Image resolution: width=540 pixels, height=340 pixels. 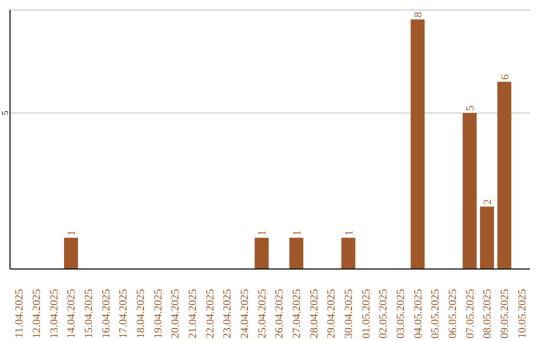 I want to click on x-tick-label: 26.04.2025, so click(x=280, y=313).